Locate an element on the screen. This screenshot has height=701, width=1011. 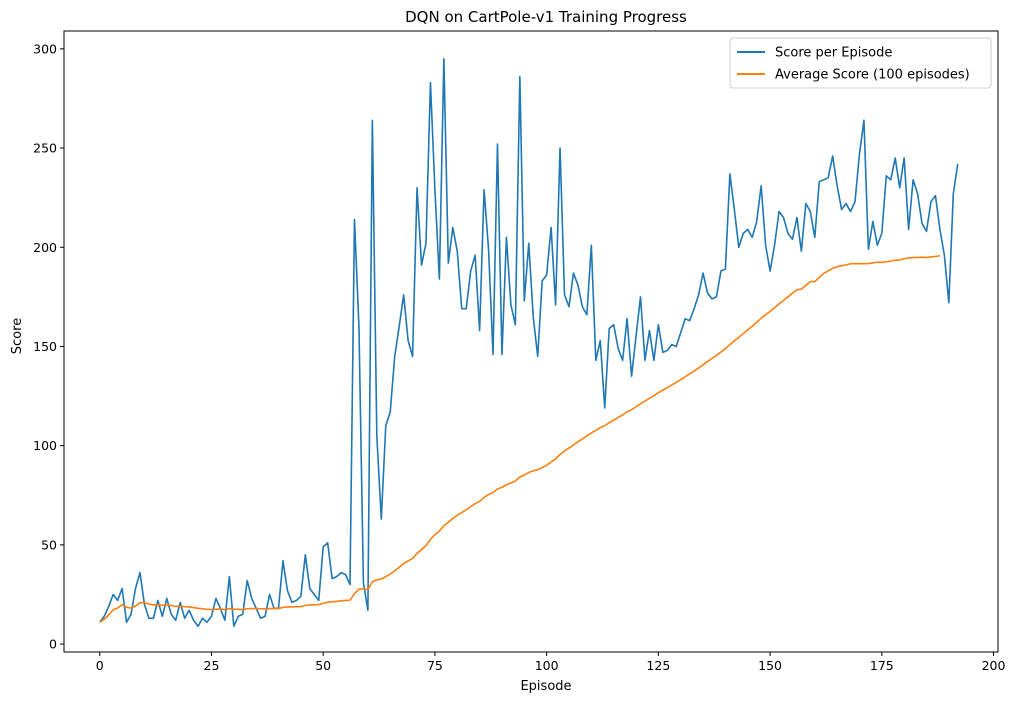
y-axis-label: Score is located at coordinates (17, 336).